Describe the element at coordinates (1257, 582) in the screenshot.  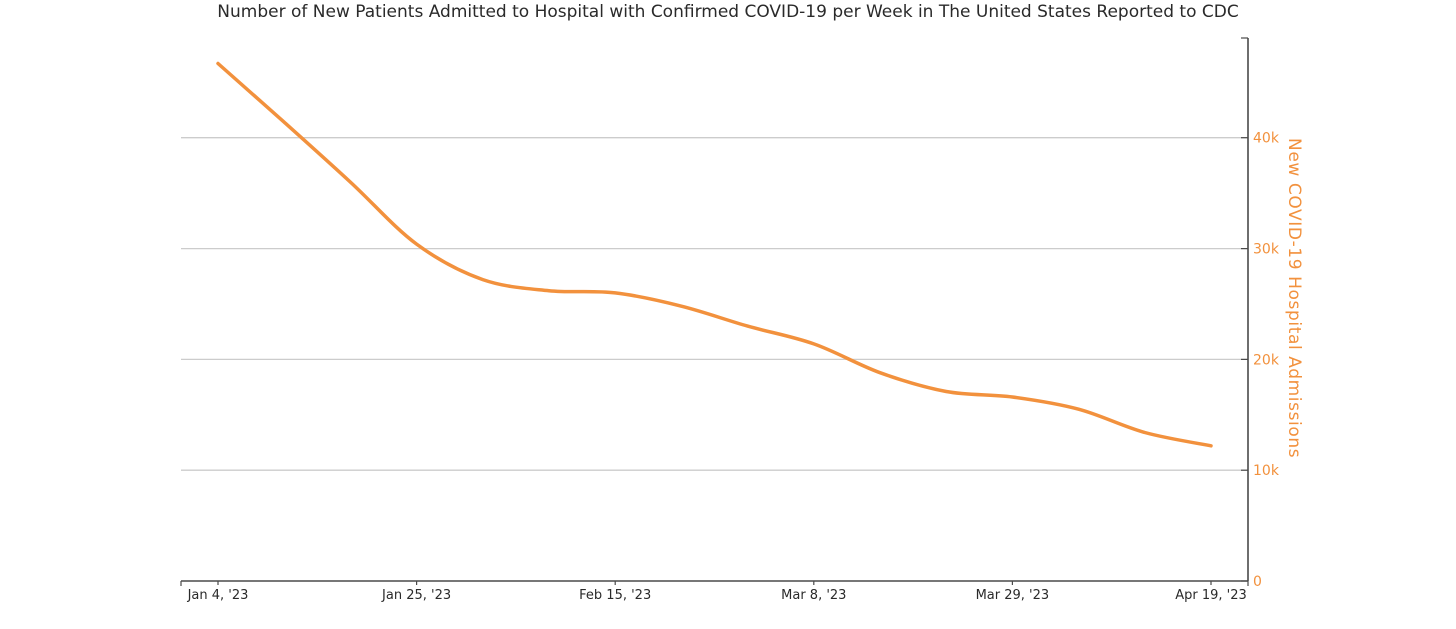
I see `y-tick-label: 0` at that location.